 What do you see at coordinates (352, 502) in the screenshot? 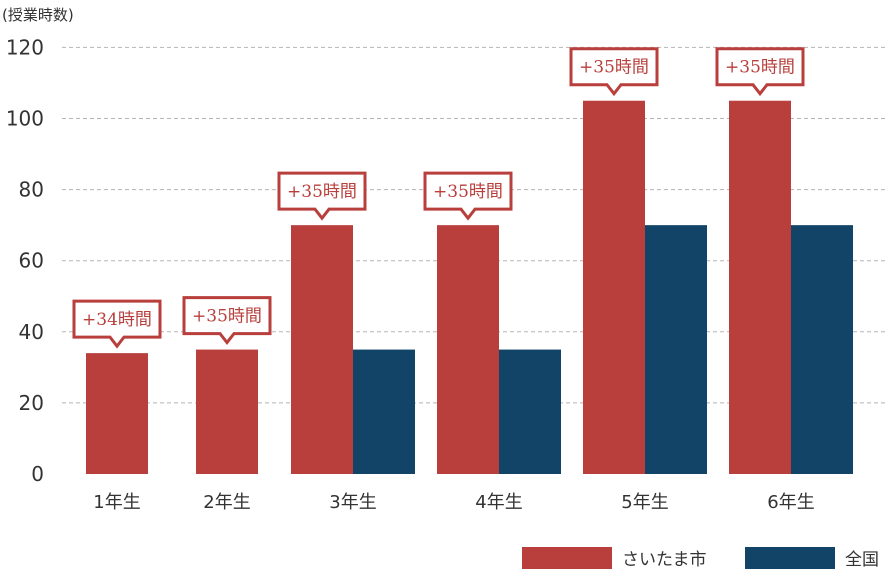
I see `x-tick-label: 3年生` at bounding box center [352, 502].